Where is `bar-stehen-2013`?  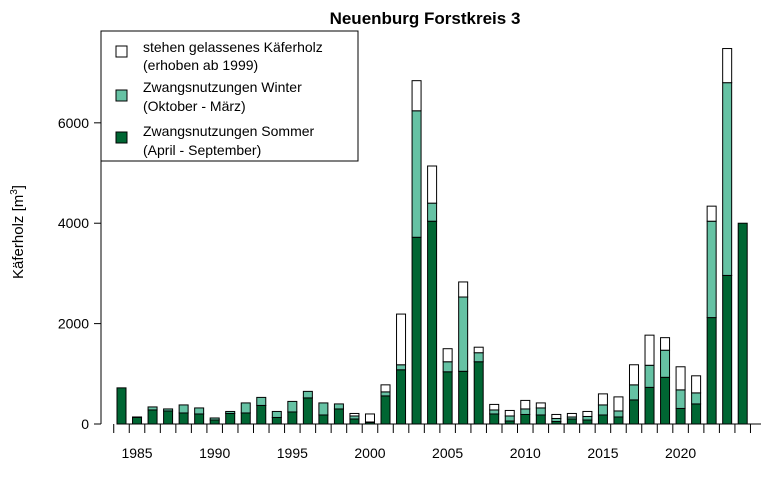
bar-stehen-2013 is located at coordinates (571, 415).